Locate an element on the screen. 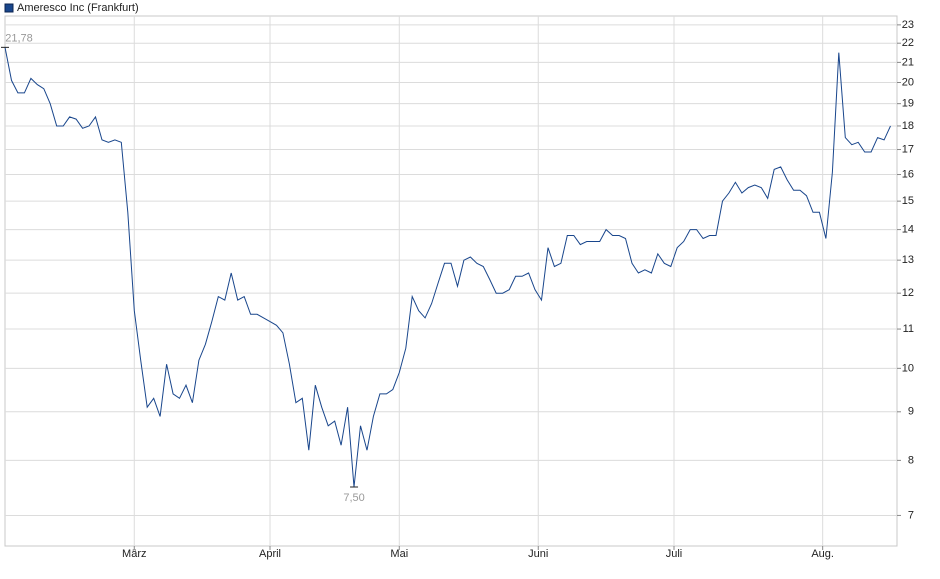  annotation-label: 21,78 is located at coordinates (19, 38).